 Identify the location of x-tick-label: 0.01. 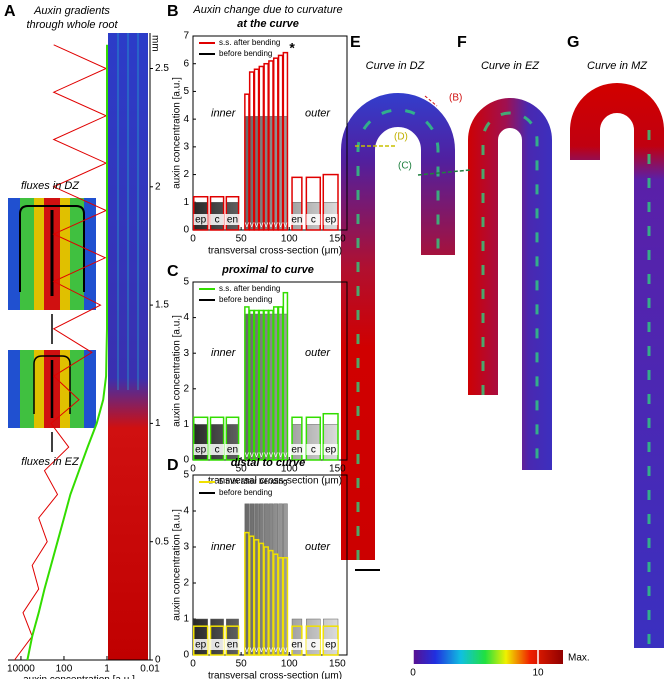
(150, 669).